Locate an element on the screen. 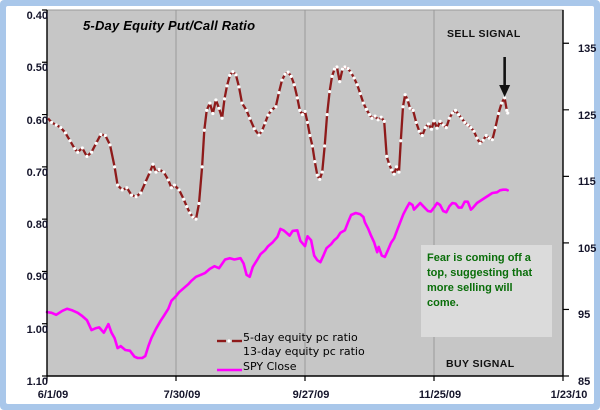 The height and width of the screenshot is (410, 600). left-axis-tick-label: 0.50 is located at coordinates (37, 68).